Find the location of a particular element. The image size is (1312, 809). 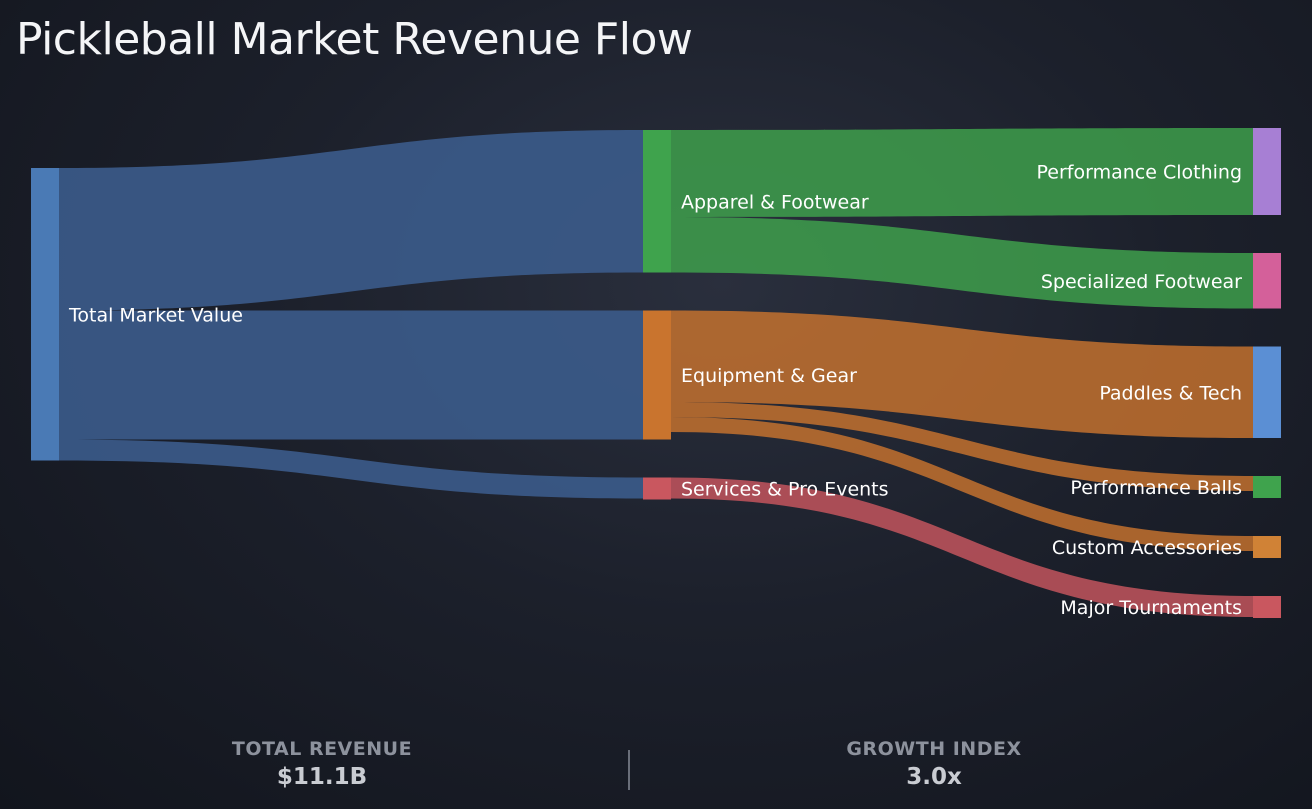

growth-index-stat: GROWTH INDEX 3.0x is located at coordinates (934, 764).